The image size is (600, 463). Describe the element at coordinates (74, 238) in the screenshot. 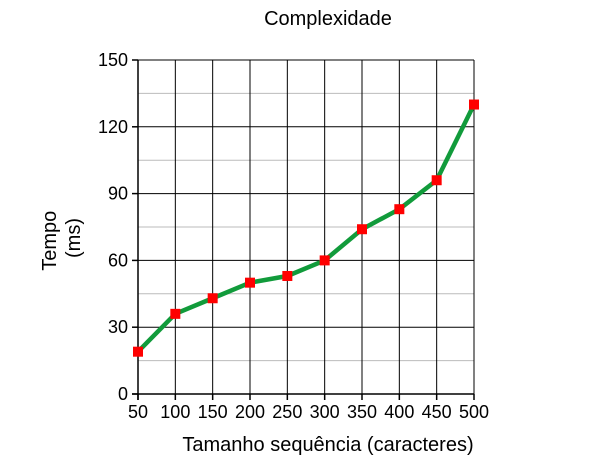

I see `y-axis-title-line-2: (ms)` at that location.